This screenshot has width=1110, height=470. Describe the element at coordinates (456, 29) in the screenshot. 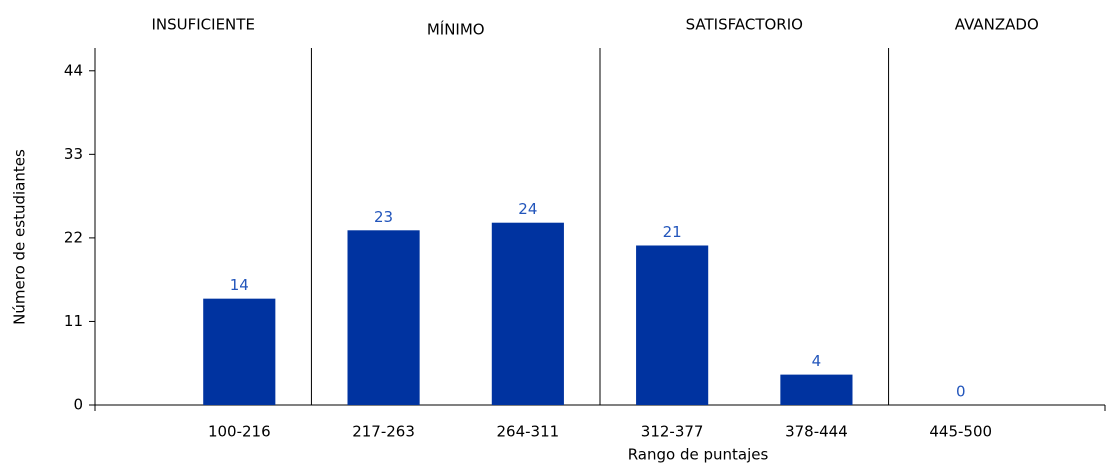

I see `group-label: MÍNIMO` at that location.